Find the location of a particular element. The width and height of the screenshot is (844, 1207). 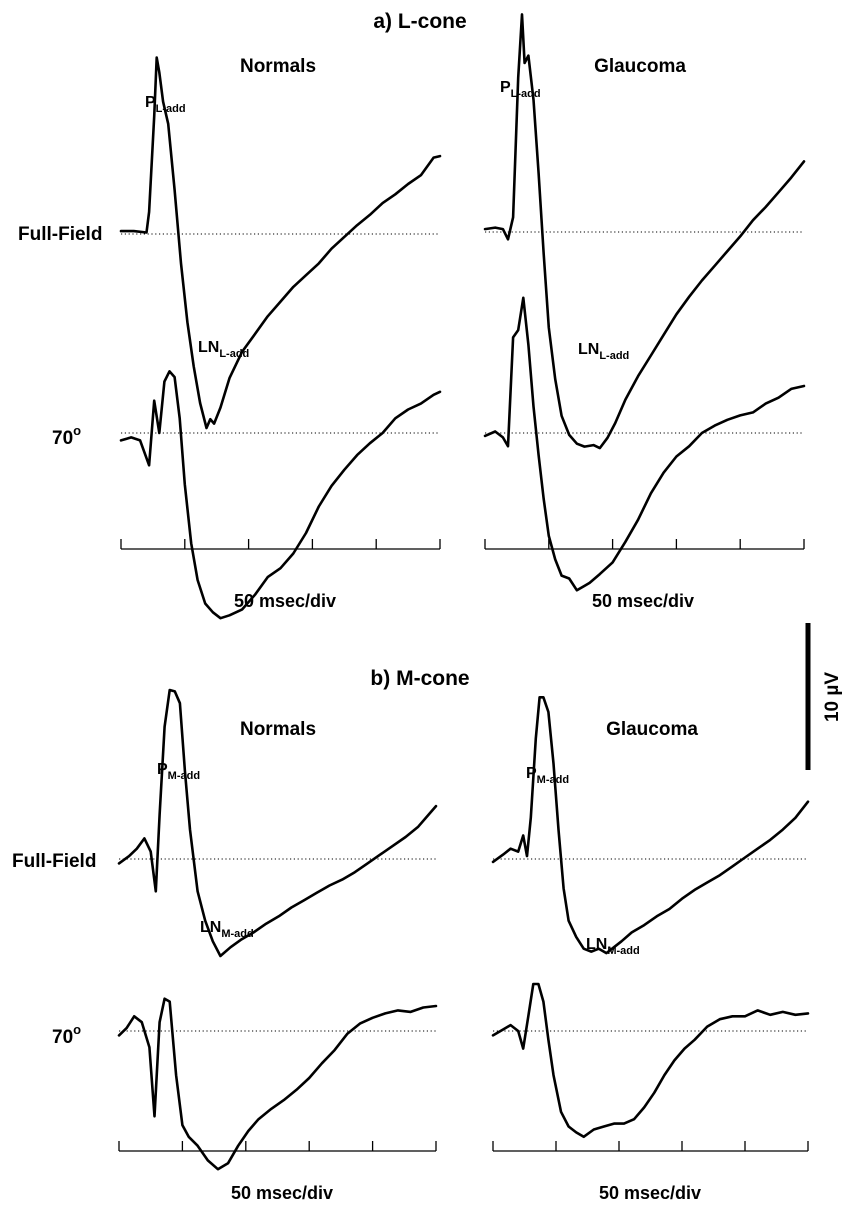

trace-a-glaucoma-70deg is located at coordinates (644, 444).